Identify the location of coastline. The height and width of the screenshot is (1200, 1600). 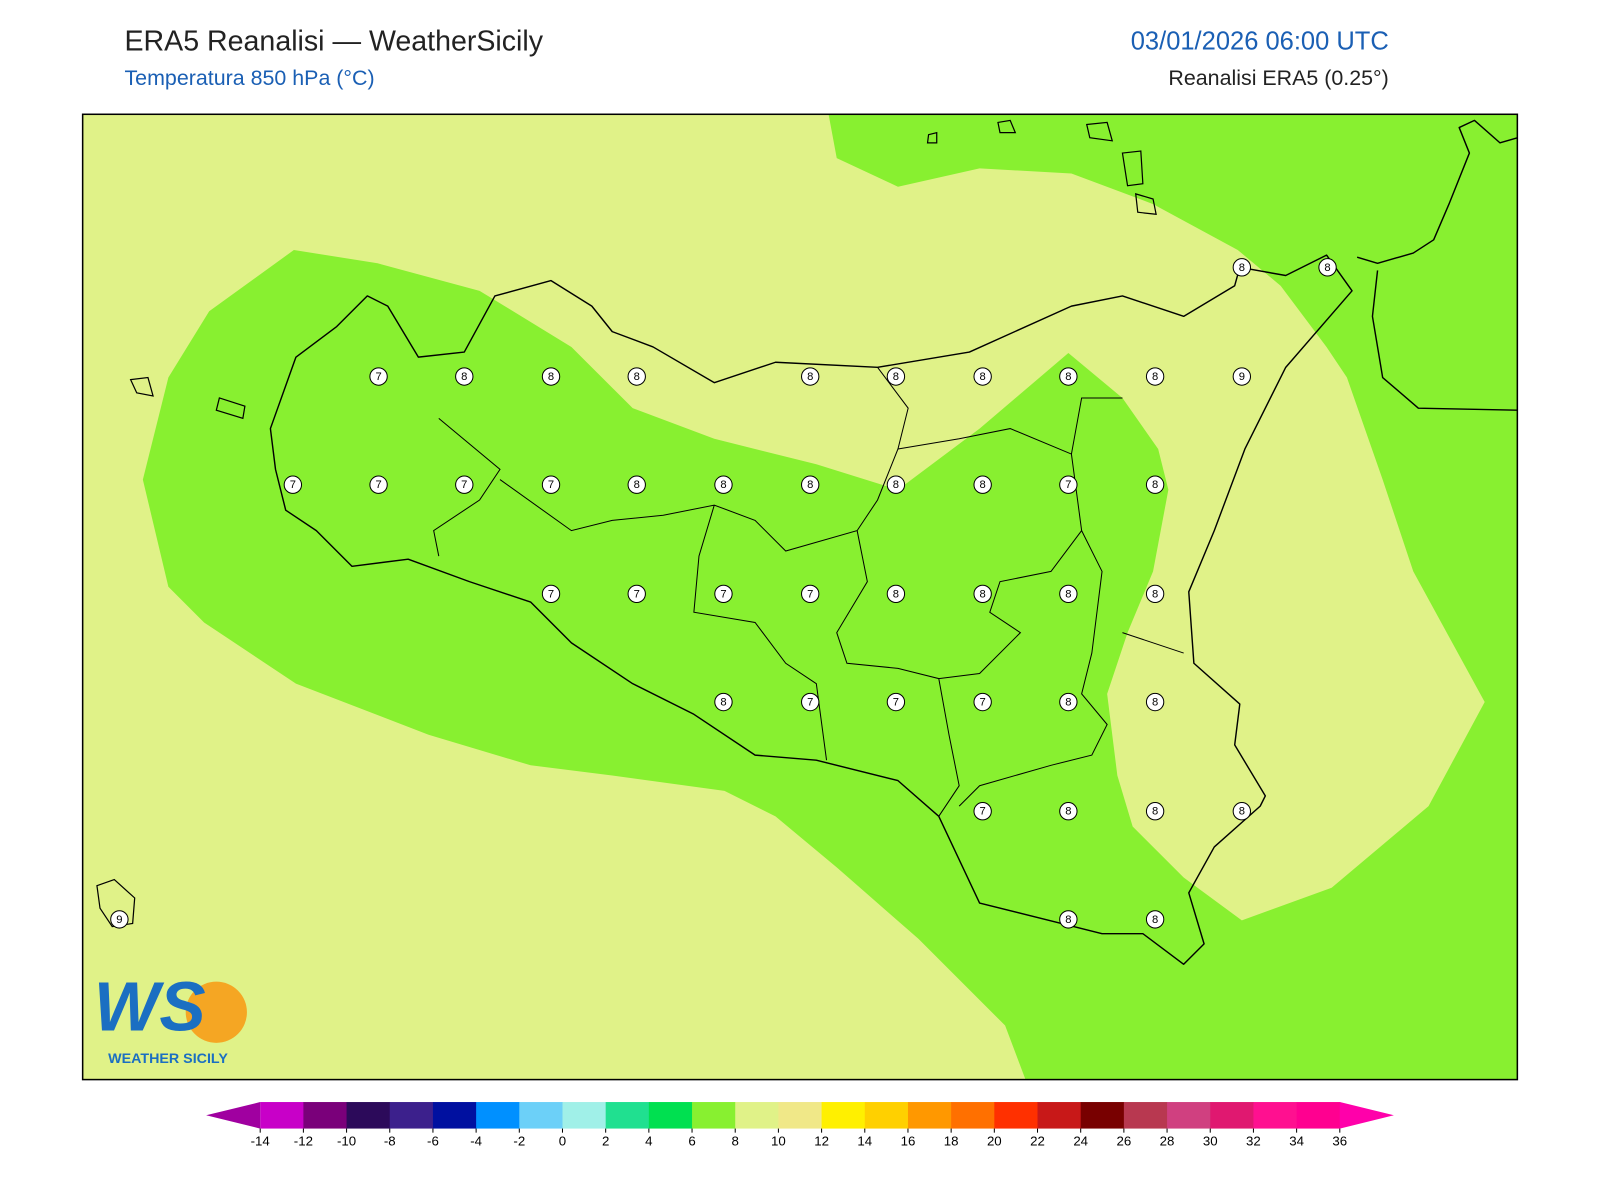
(1437, 191).